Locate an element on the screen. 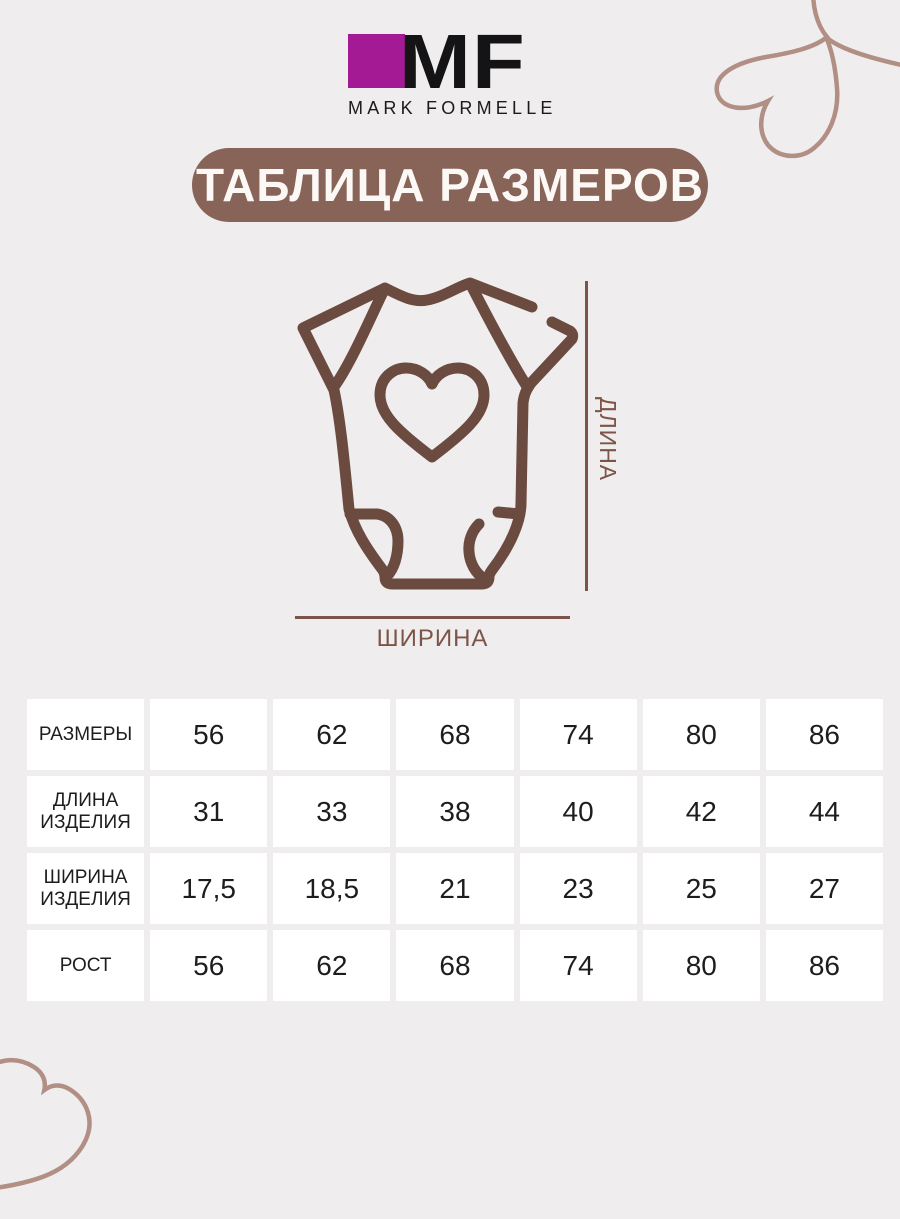 The height and width of the screenshot is (1219, 900). logo-initials: MF is located at coordinates (462, 62).